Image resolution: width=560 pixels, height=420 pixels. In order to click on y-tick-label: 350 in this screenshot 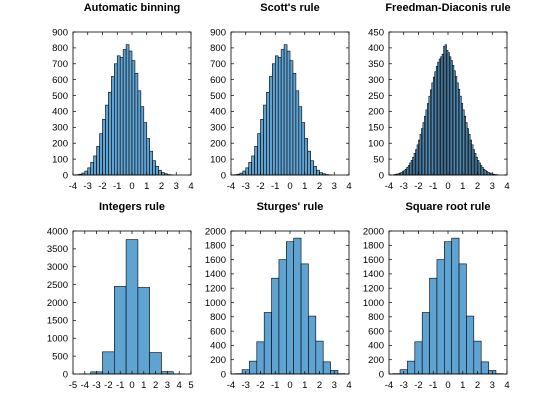, I will do `click(376, 64)`.